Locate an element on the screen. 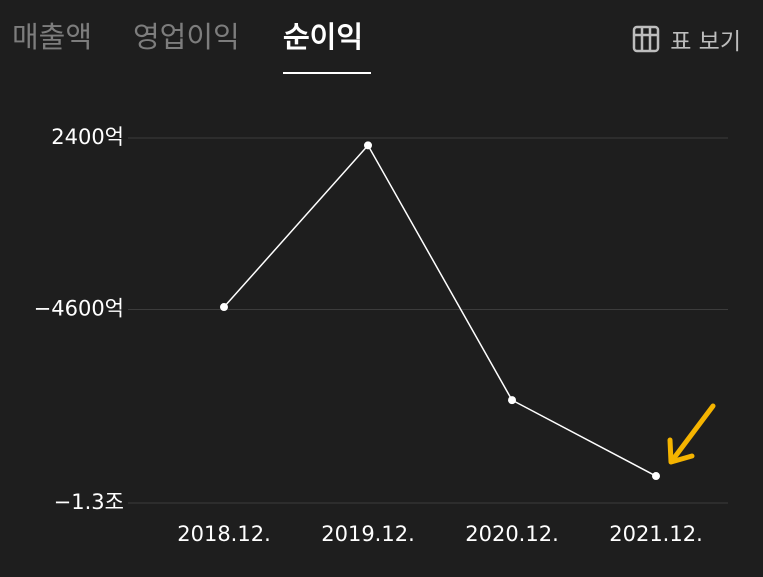  table-icon is located at coordinates (646, 39).